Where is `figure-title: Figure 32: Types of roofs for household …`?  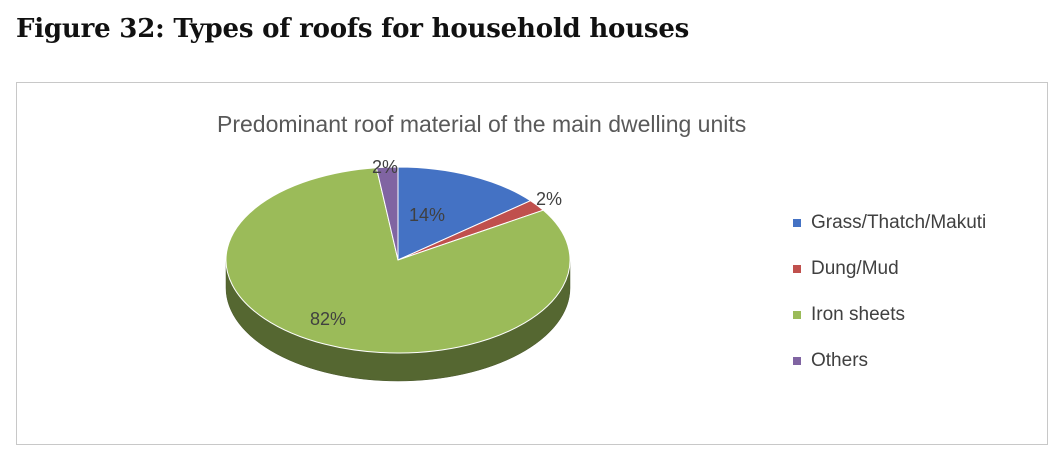
figure-title: Figure 32: Types of roofs for household … is located at coordinates (353, 29).